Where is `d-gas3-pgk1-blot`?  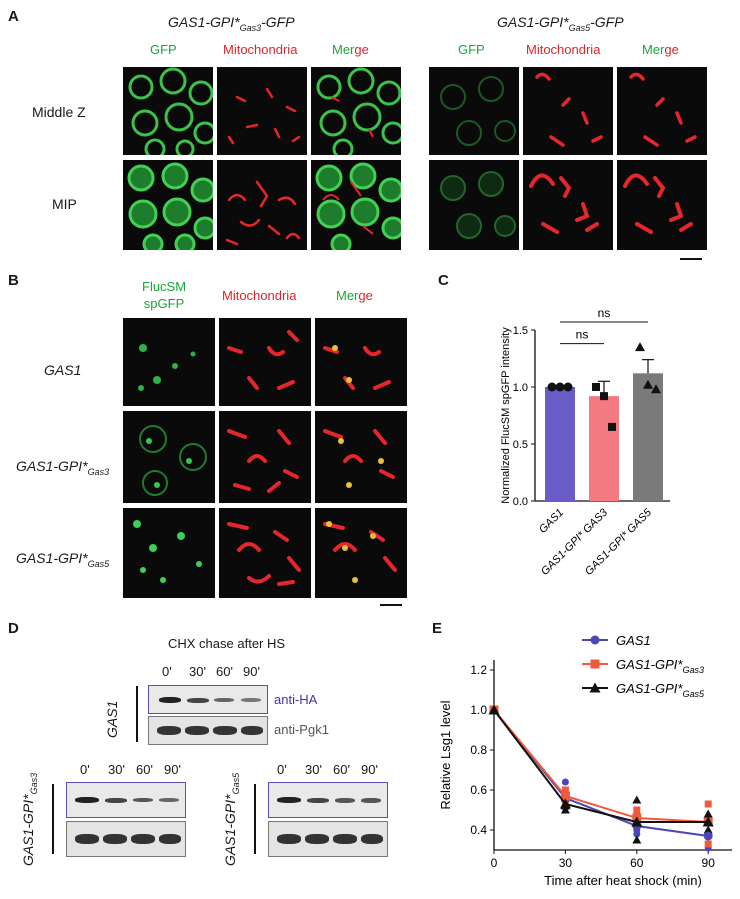
d-gas3-pgk1-blot is located at coordinates (126, 839).